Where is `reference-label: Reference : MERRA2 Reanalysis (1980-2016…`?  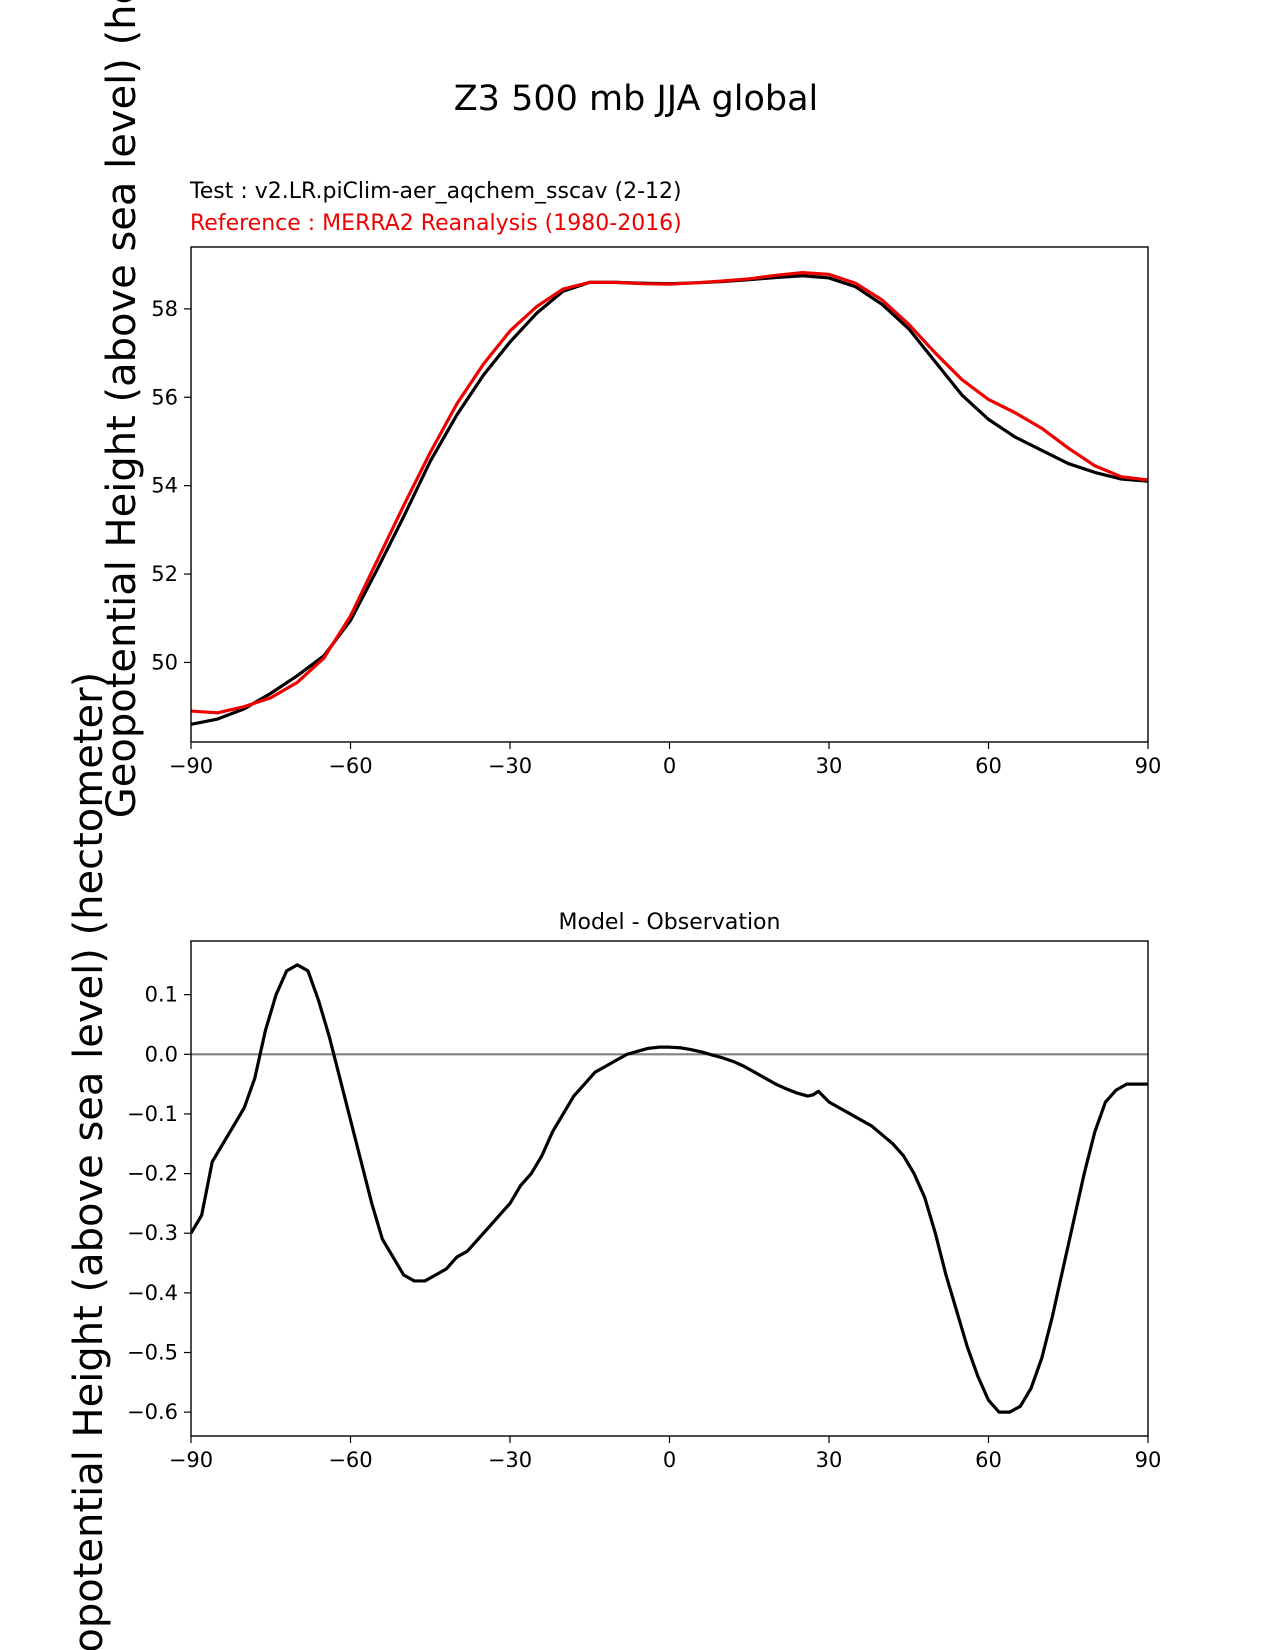 reference-label: Reference : MERRA2 Reanalysis (1980-2016… is located at coordinates (436, 223).